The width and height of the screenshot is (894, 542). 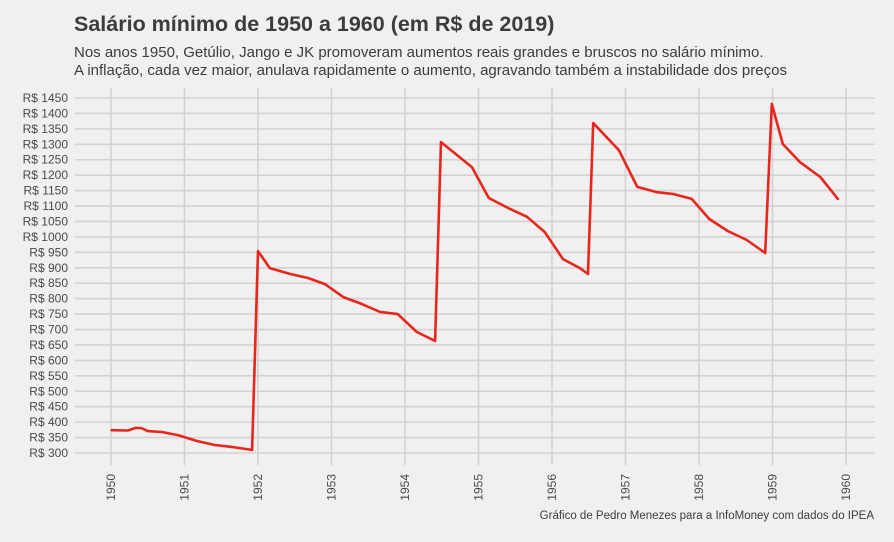 What do you see at coordinates (48, 252) in the screenshot?
I see `y-tick-label: R$ 950` at bounding box center [48, 252].